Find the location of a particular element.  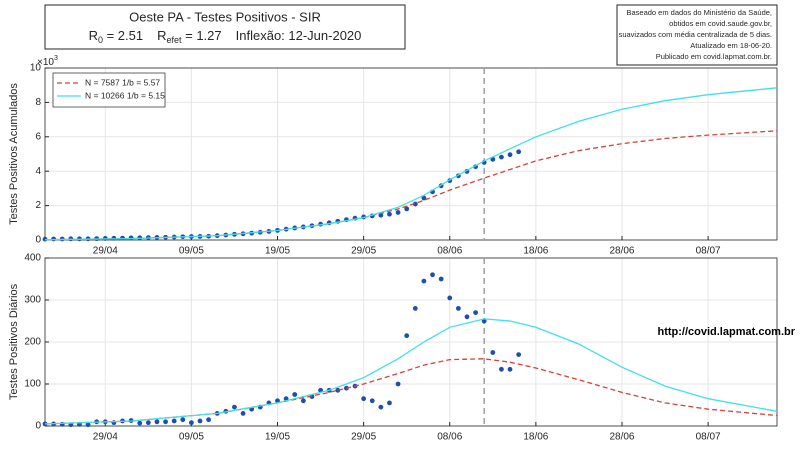

note-box is located at coordinates (697, 35).